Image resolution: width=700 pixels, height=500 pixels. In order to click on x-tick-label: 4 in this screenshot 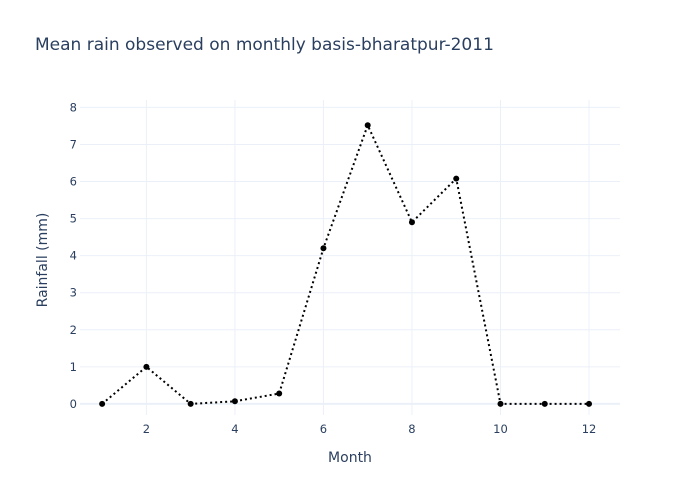, I will do `click(234, 429)`.